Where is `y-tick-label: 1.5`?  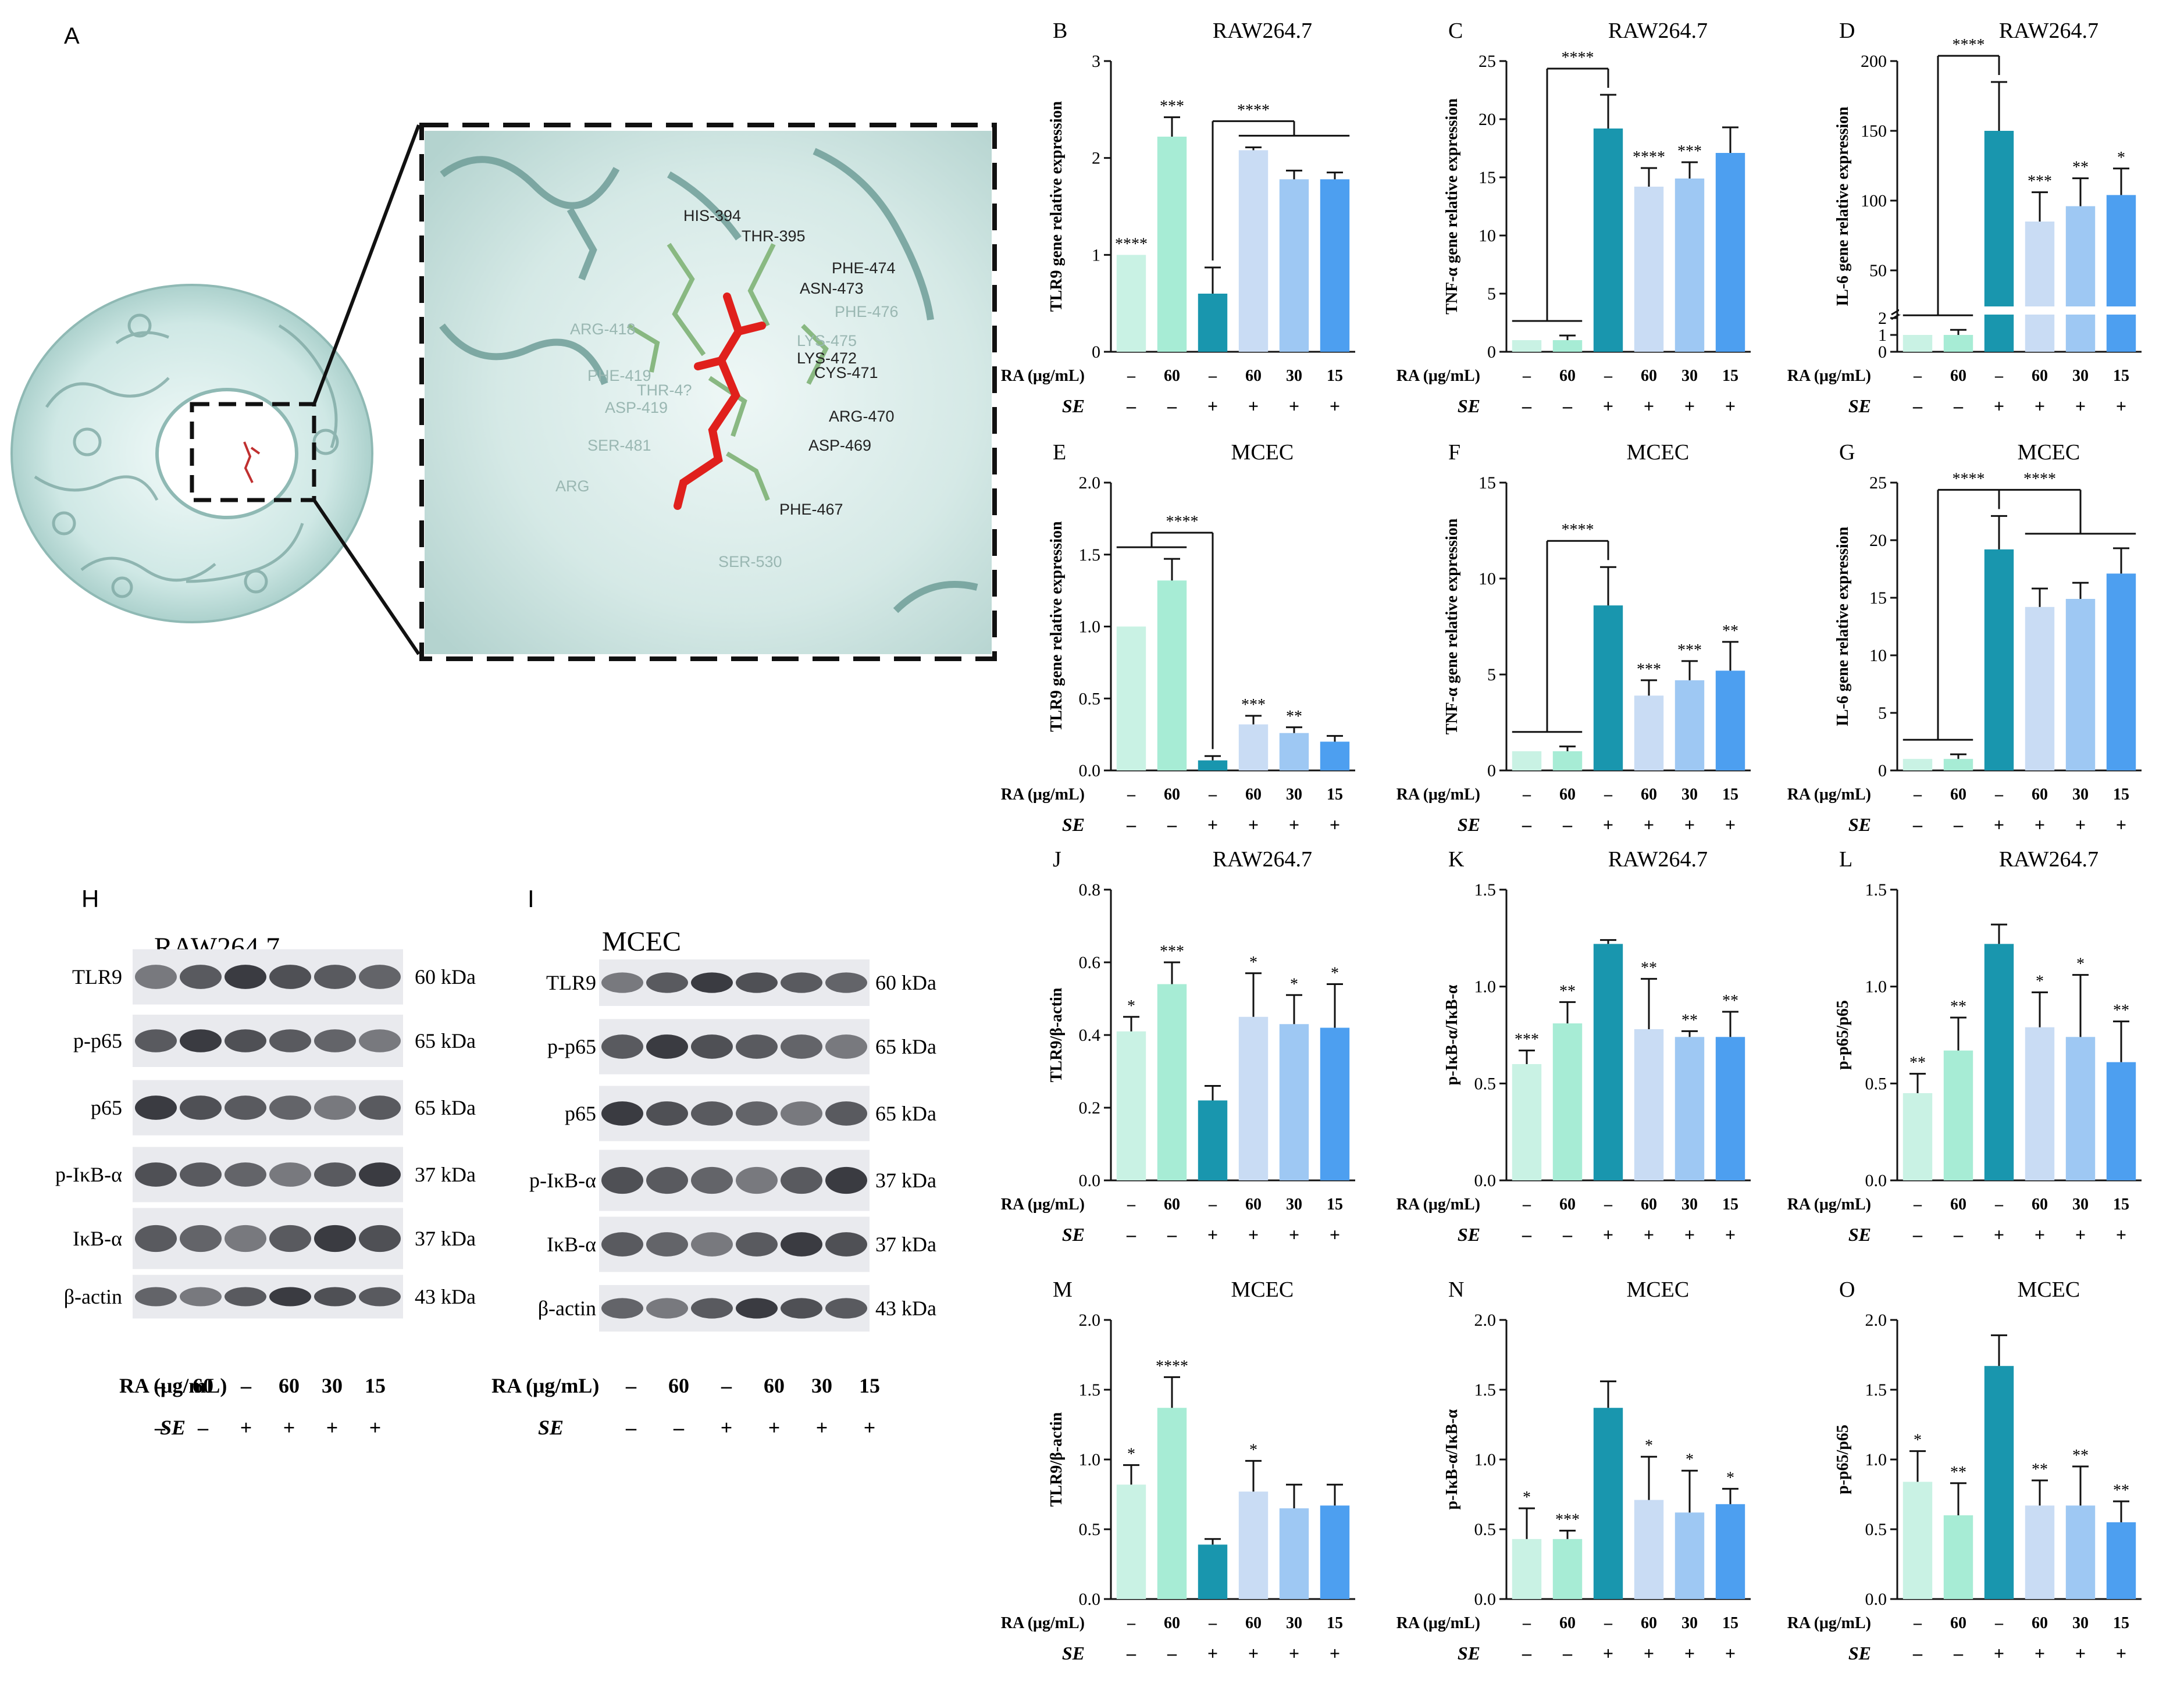
y-tick-label: 1.5 is located at coordinates (1090, 555).